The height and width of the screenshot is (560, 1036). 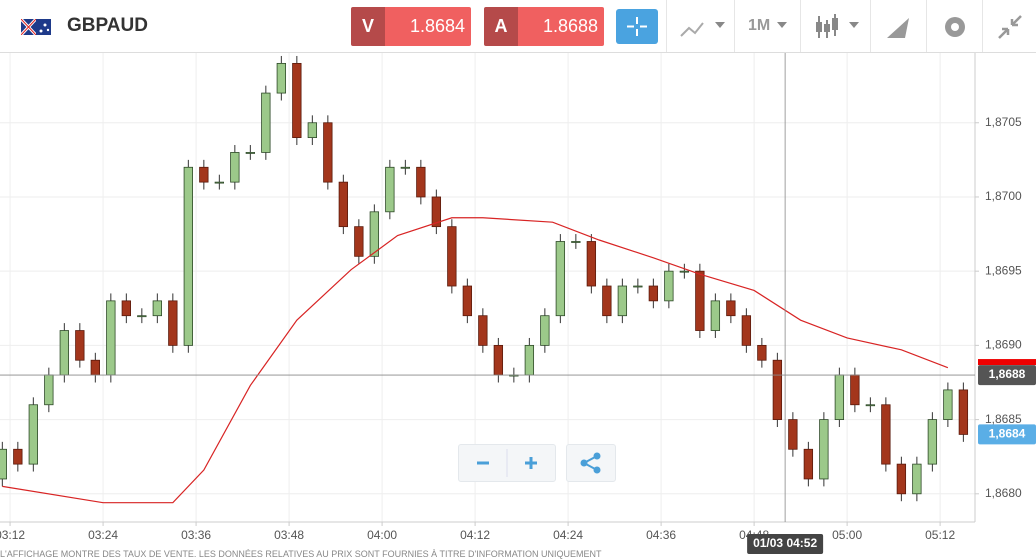 What do you see at coordinates (1003, 270) in the screenshot?
I see `y-tick-label: 1,8695` at bounding box center [1003, 270].